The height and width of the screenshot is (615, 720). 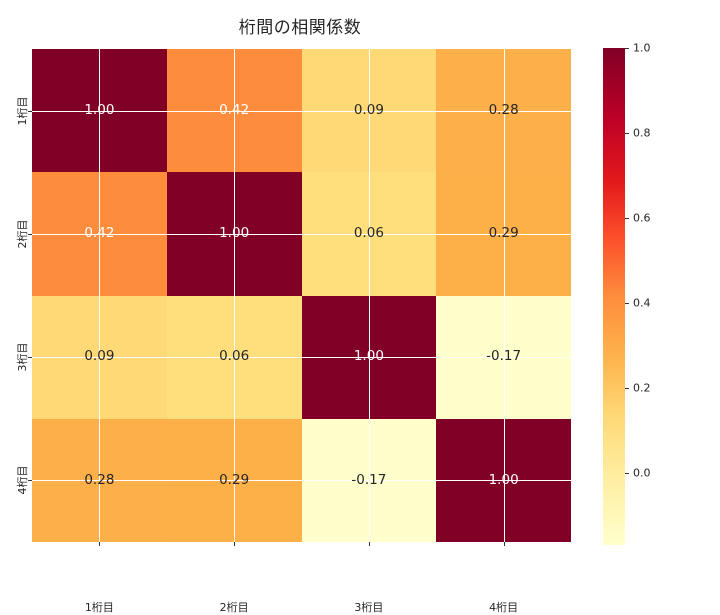 I want to click on colorbar-tick-label: 1.0, so click(x=642, y=48).